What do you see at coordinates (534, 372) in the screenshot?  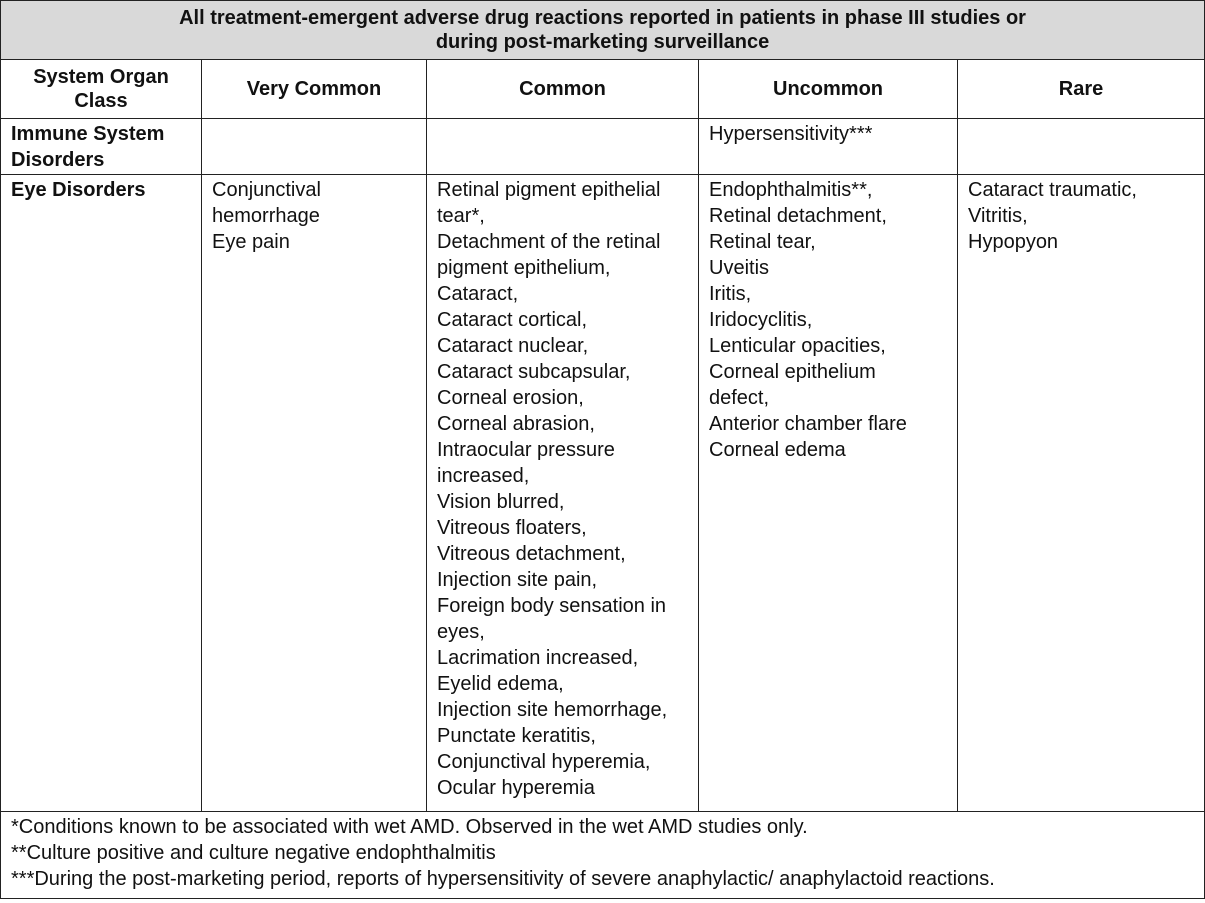 I see `cell-line: Cataract subcapsular,` at bounding box center [534, 372].